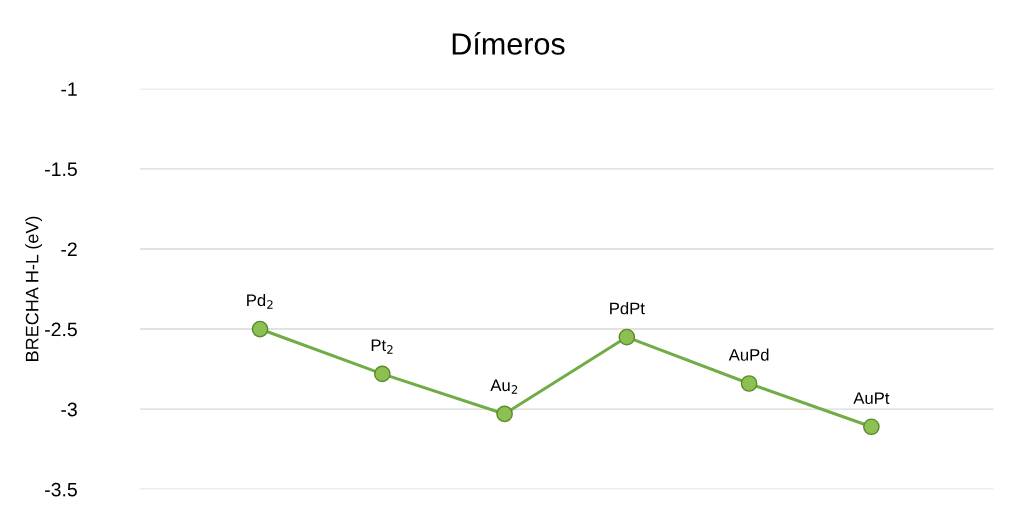  What do you see at coordinates (871, 398) in the screenshot?
I see `x-tick-label: AuPt` at bounding box center [871, 398].